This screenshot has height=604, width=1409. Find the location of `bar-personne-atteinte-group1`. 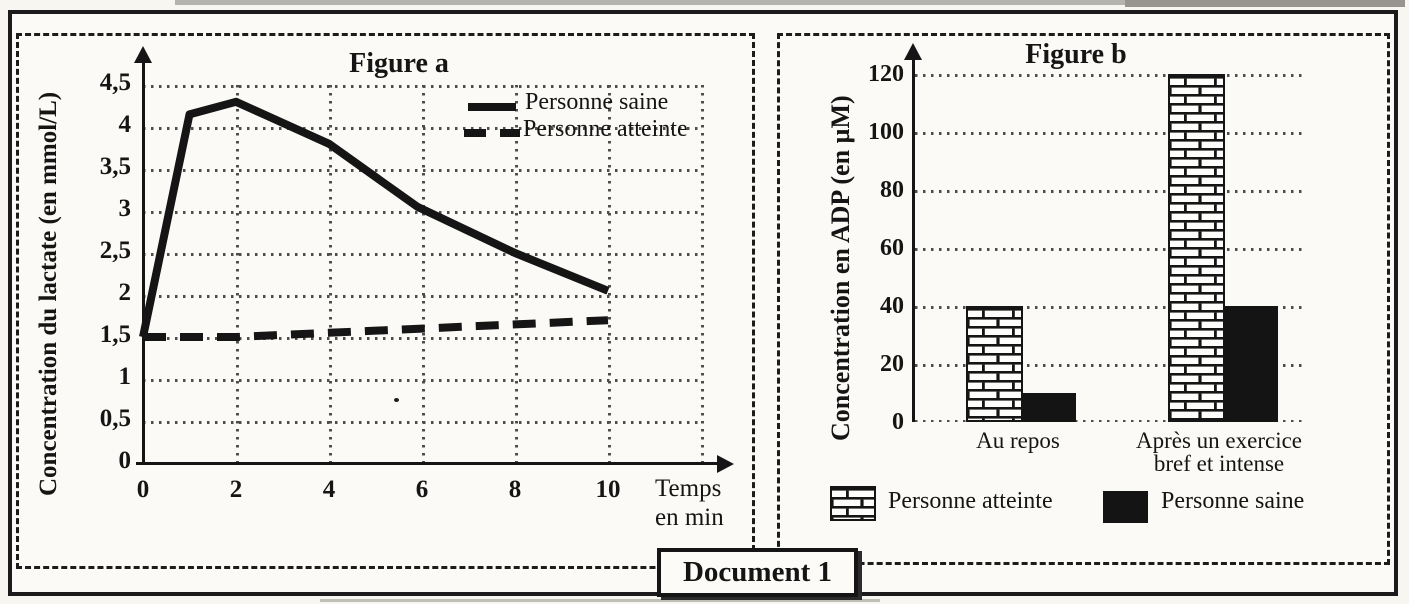

bar-personne-atteinte-group1 is located at coordinates (994, 364).